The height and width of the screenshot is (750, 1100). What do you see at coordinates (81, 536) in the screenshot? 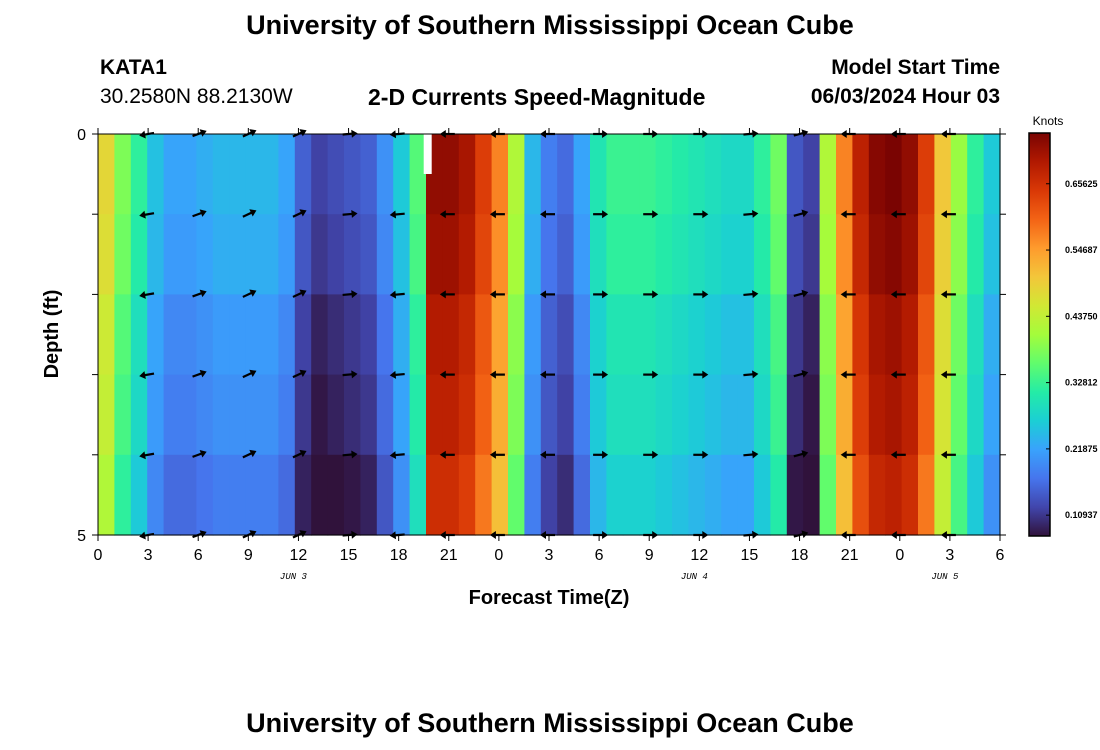
I see `y-tick-label: 5` at bounding box center [81, 536].